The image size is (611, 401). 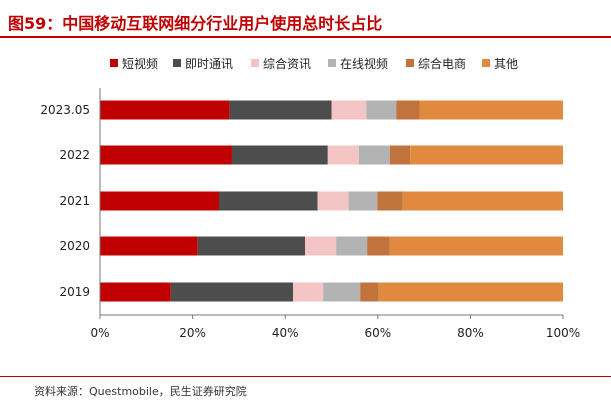 What do you see at coordinates (140, 63) in the screenshot?
I see `legend-label-0: 短视频` at bounding box center [140, 63].